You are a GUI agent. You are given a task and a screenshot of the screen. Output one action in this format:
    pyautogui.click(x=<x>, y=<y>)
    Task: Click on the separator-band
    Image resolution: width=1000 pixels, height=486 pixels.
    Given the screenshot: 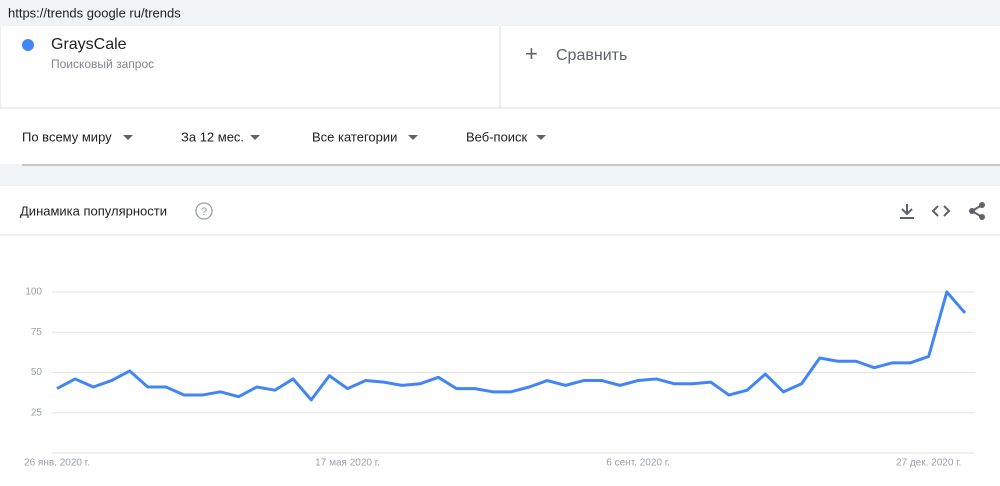 What is the action you would take?
    pyautogui.click(x=500, y=175)
    